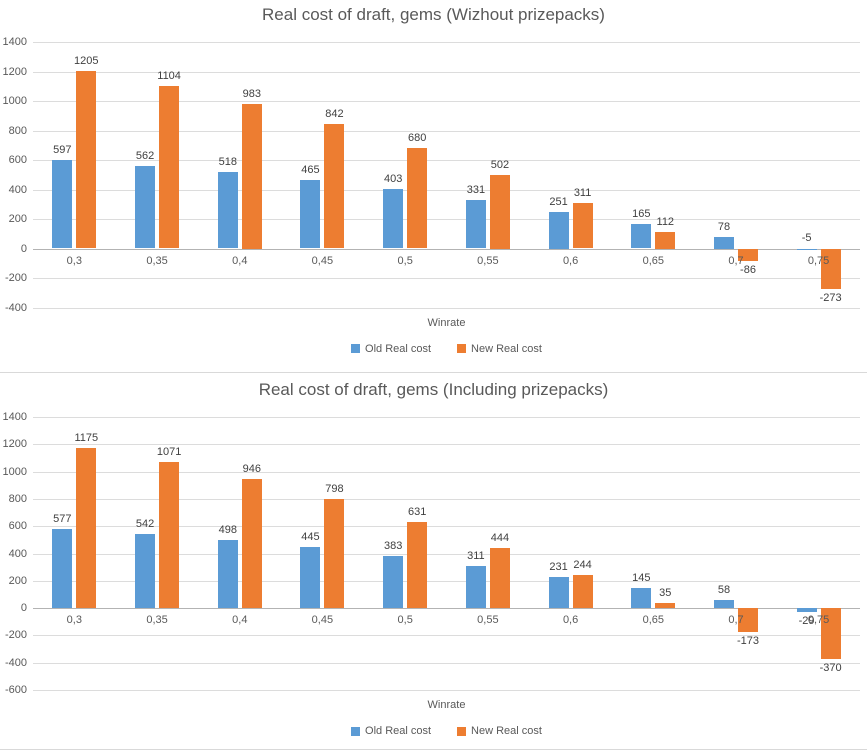 Image resolution: width=867 pixels, height=750 pixels. Describe the element at coordinates (446, 249) in the screenshot. I see `zero-axis-line` at that location.